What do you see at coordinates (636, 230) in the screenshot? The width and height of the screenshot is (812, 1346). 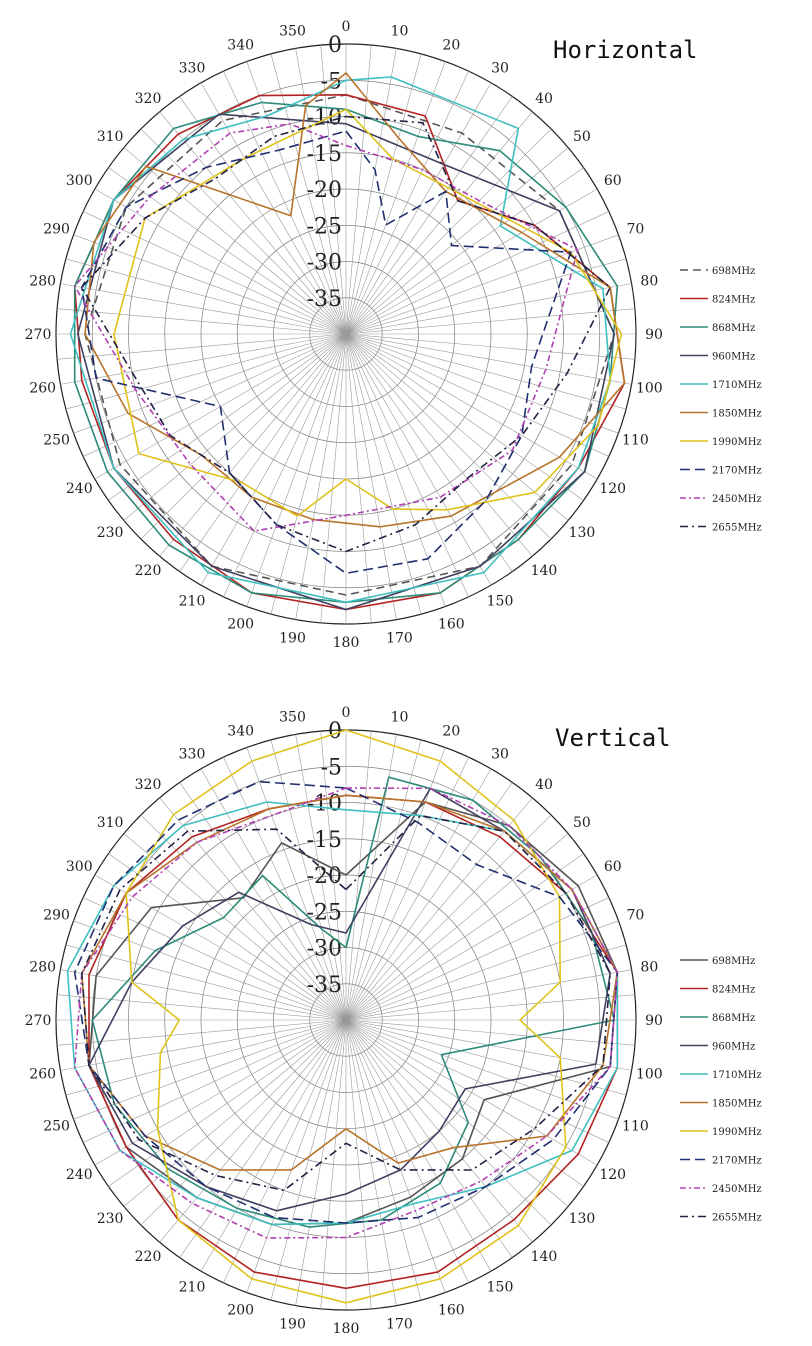 I see `angle-tick-label: 70` at bounding box center [636, 230].